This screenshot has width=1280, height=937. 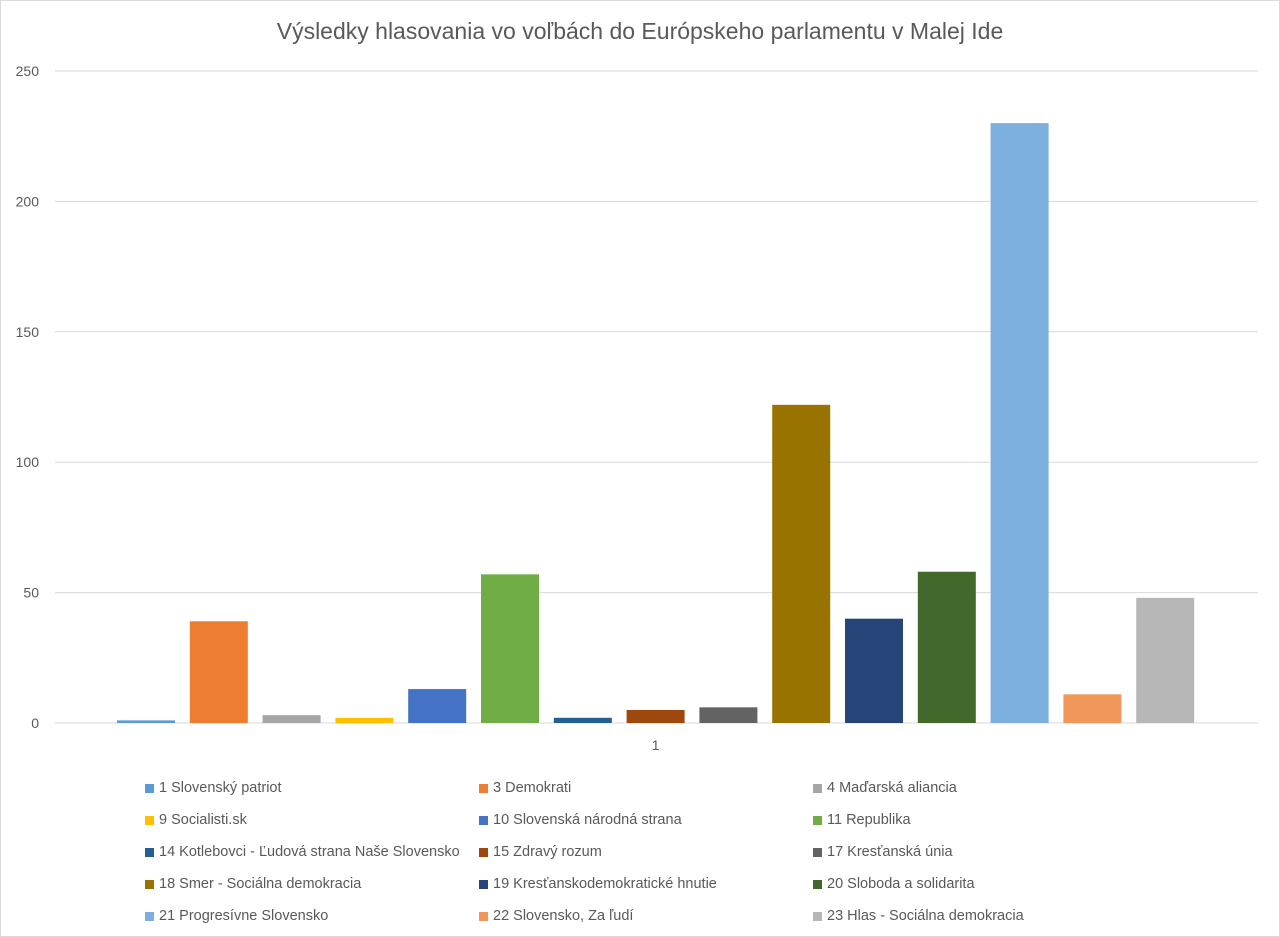 I want to click on legend-label: 19 Kresťanskodemokratické hnutie, so click(x=605, y=884).